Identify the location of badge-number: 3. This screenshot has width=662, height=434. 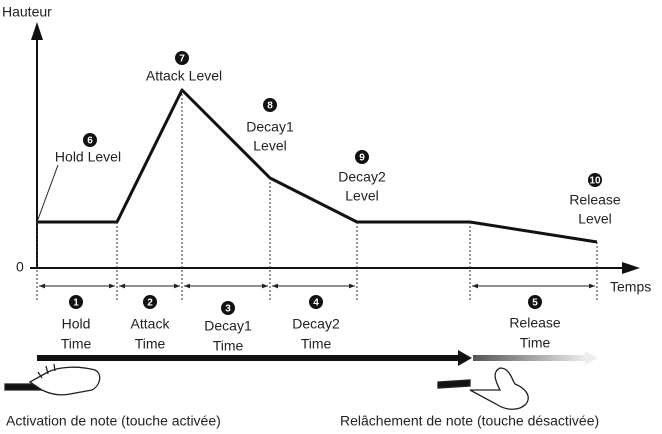
(228, 309).